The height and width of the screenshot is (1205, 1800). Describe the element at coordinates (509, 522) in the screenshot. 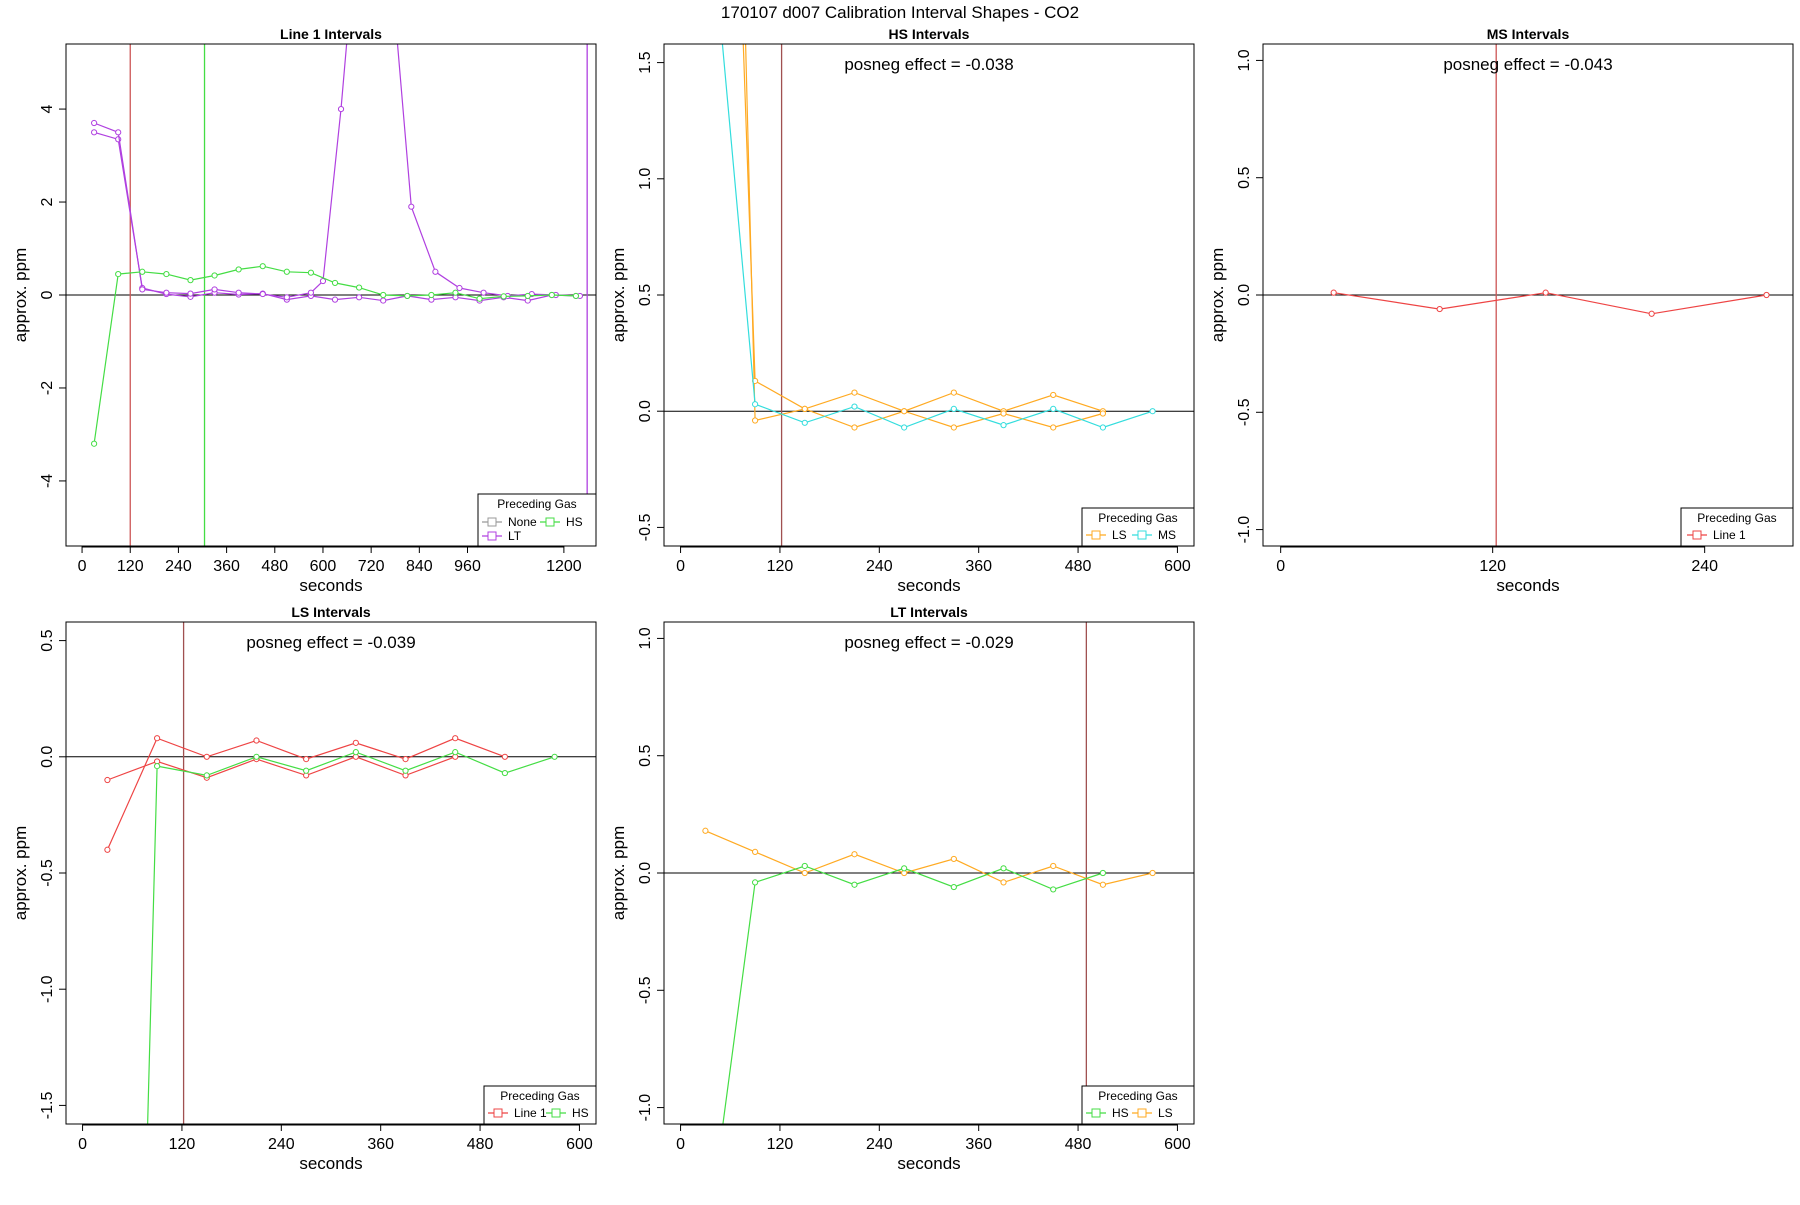

I see `legend-entry: None` at that location.